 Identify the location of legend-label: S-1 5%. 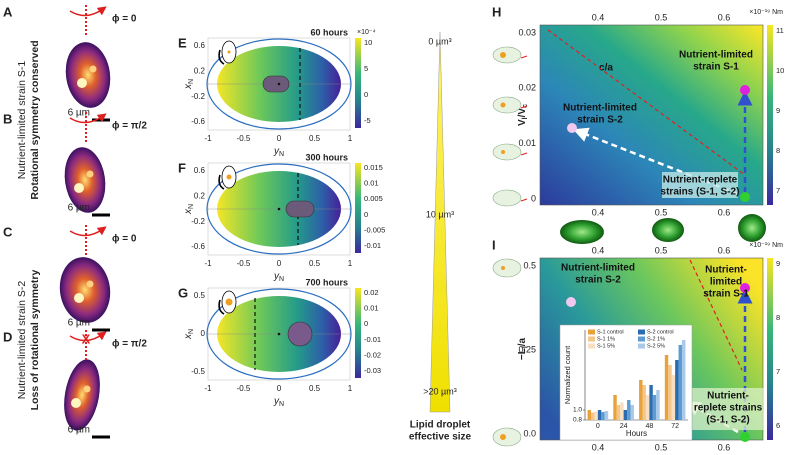
(606, 346).